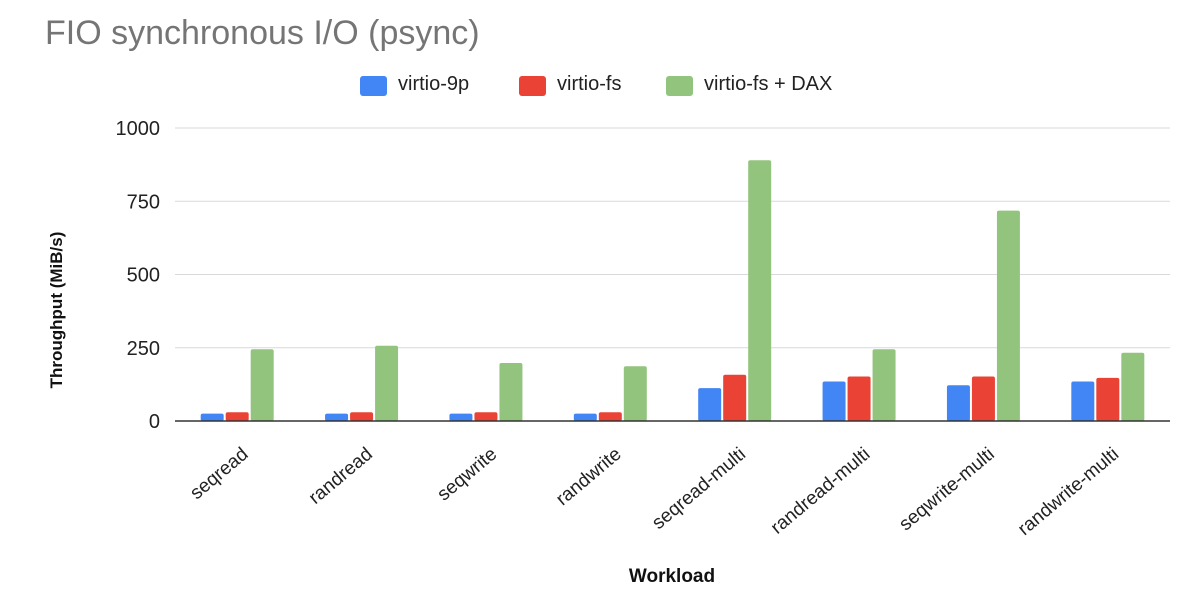 Image resolution: width=1200 pixels, height=600 pixels. What do you see at coordinates (585, 417) in the screenshot?
I see `bar-virtio-9p-randwrite` at bounding box center [585, 417].